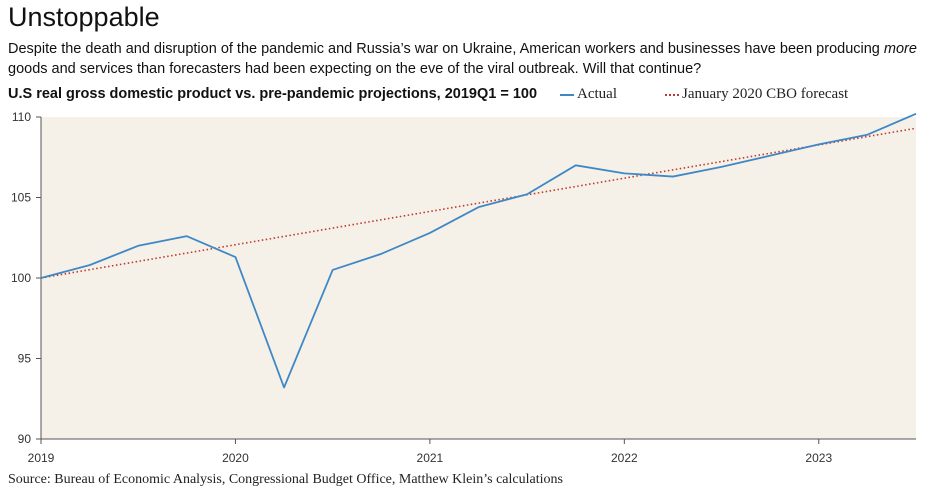  What do you see at coordinates (84, 17) in the screenshot?
I see `chart-main-title: Unstoppable` at bounding box center [84, 17].